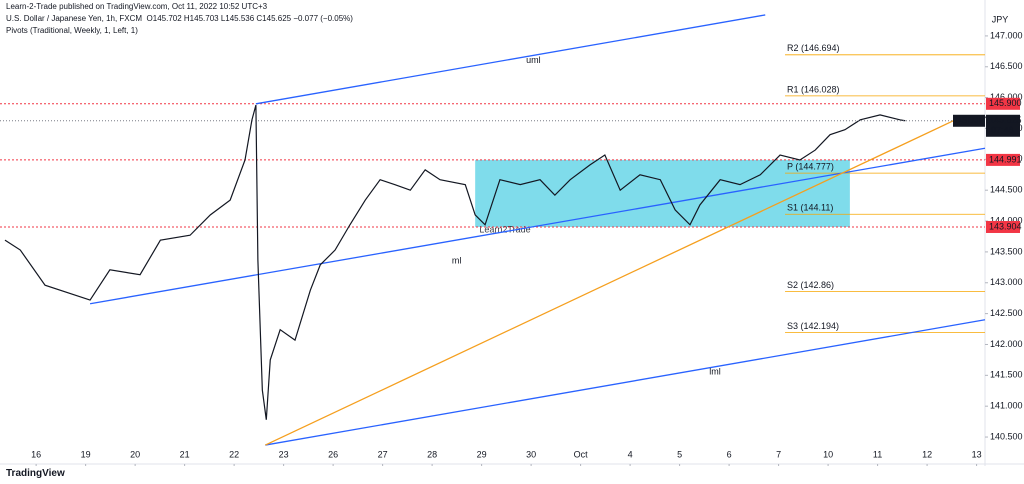  Describe the element at coordinates (432, 454) in the screenshot. I see `x-tick-label: 28` at that location.